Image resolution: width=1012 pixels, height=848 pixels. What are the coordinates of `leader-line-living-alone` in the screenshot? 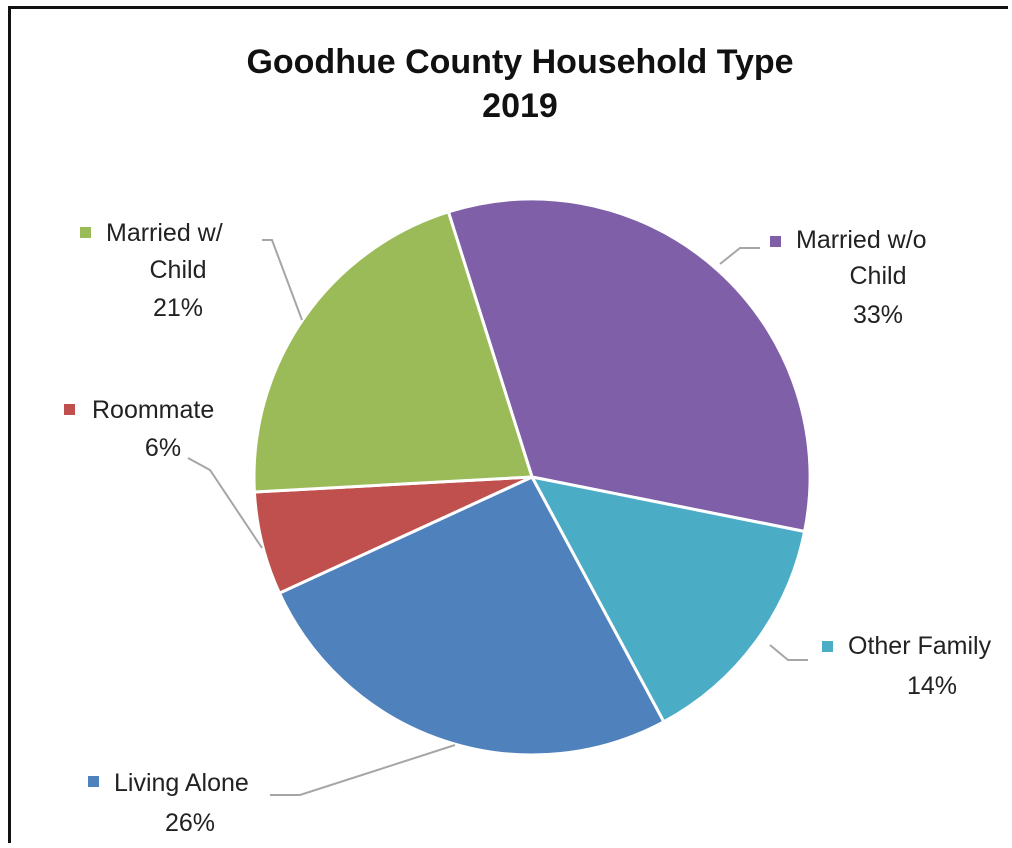 It's located at (363, 770).